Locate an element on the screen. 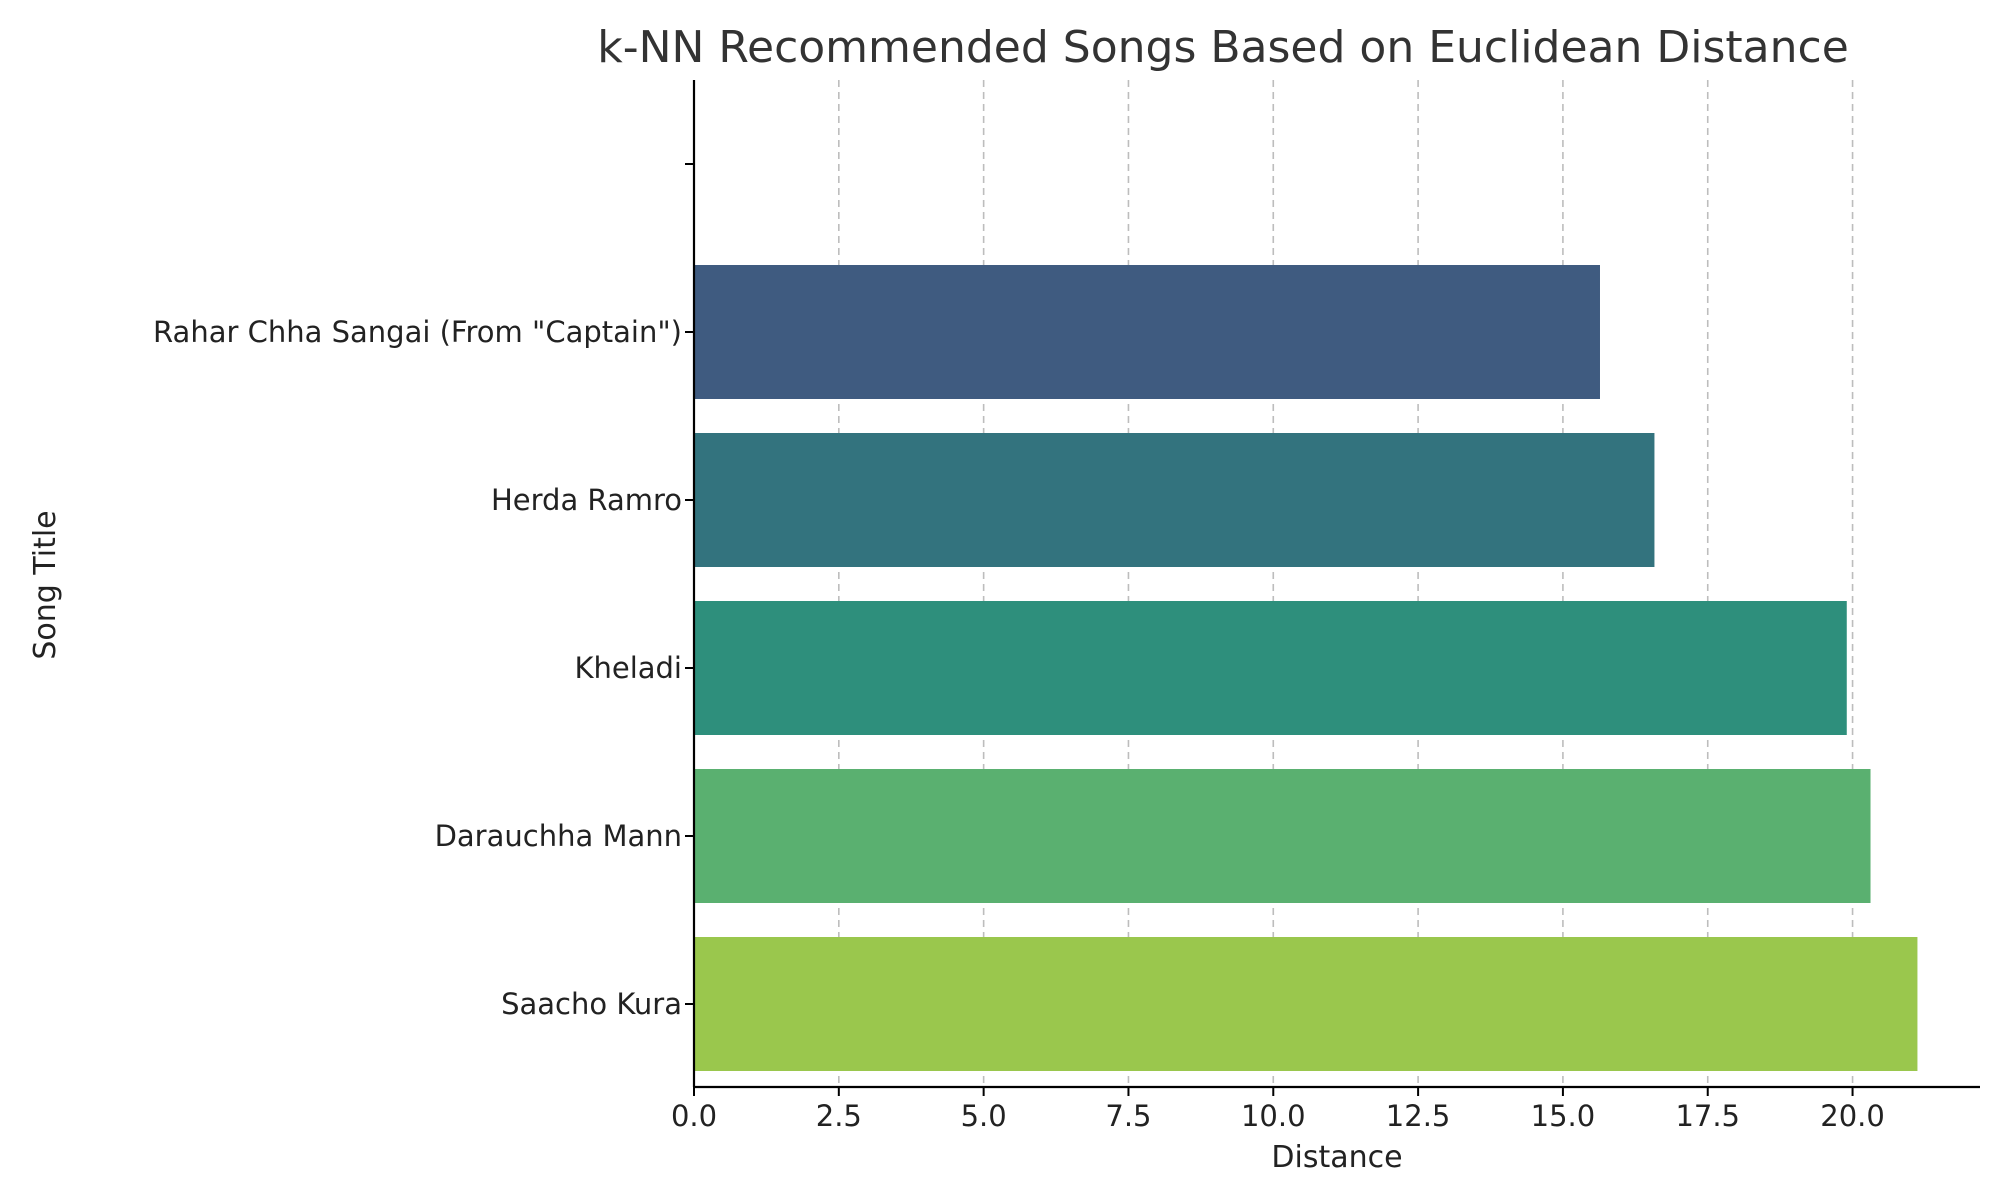  x-tick-label: 0.0 is located at coordinates (694, 1116).